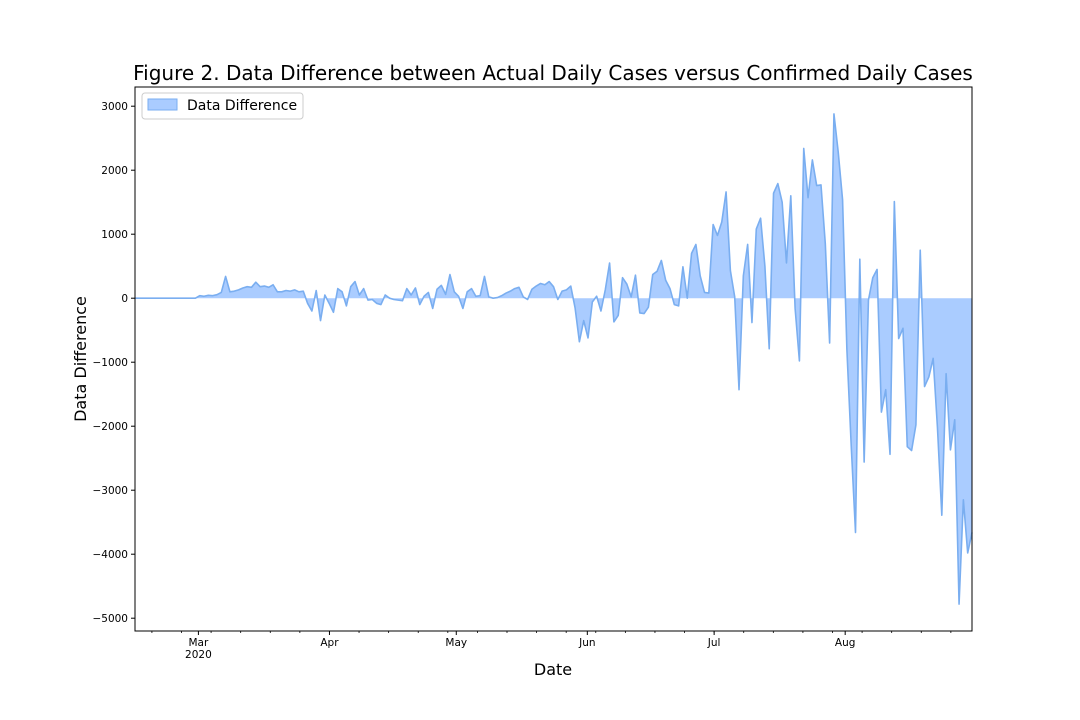 Image resolution: width=1080 pixels, height=720 pixels. Describe the element at coordinates (110, 363) in the screenshot. I see `y-tick-label: −1000` at that location.